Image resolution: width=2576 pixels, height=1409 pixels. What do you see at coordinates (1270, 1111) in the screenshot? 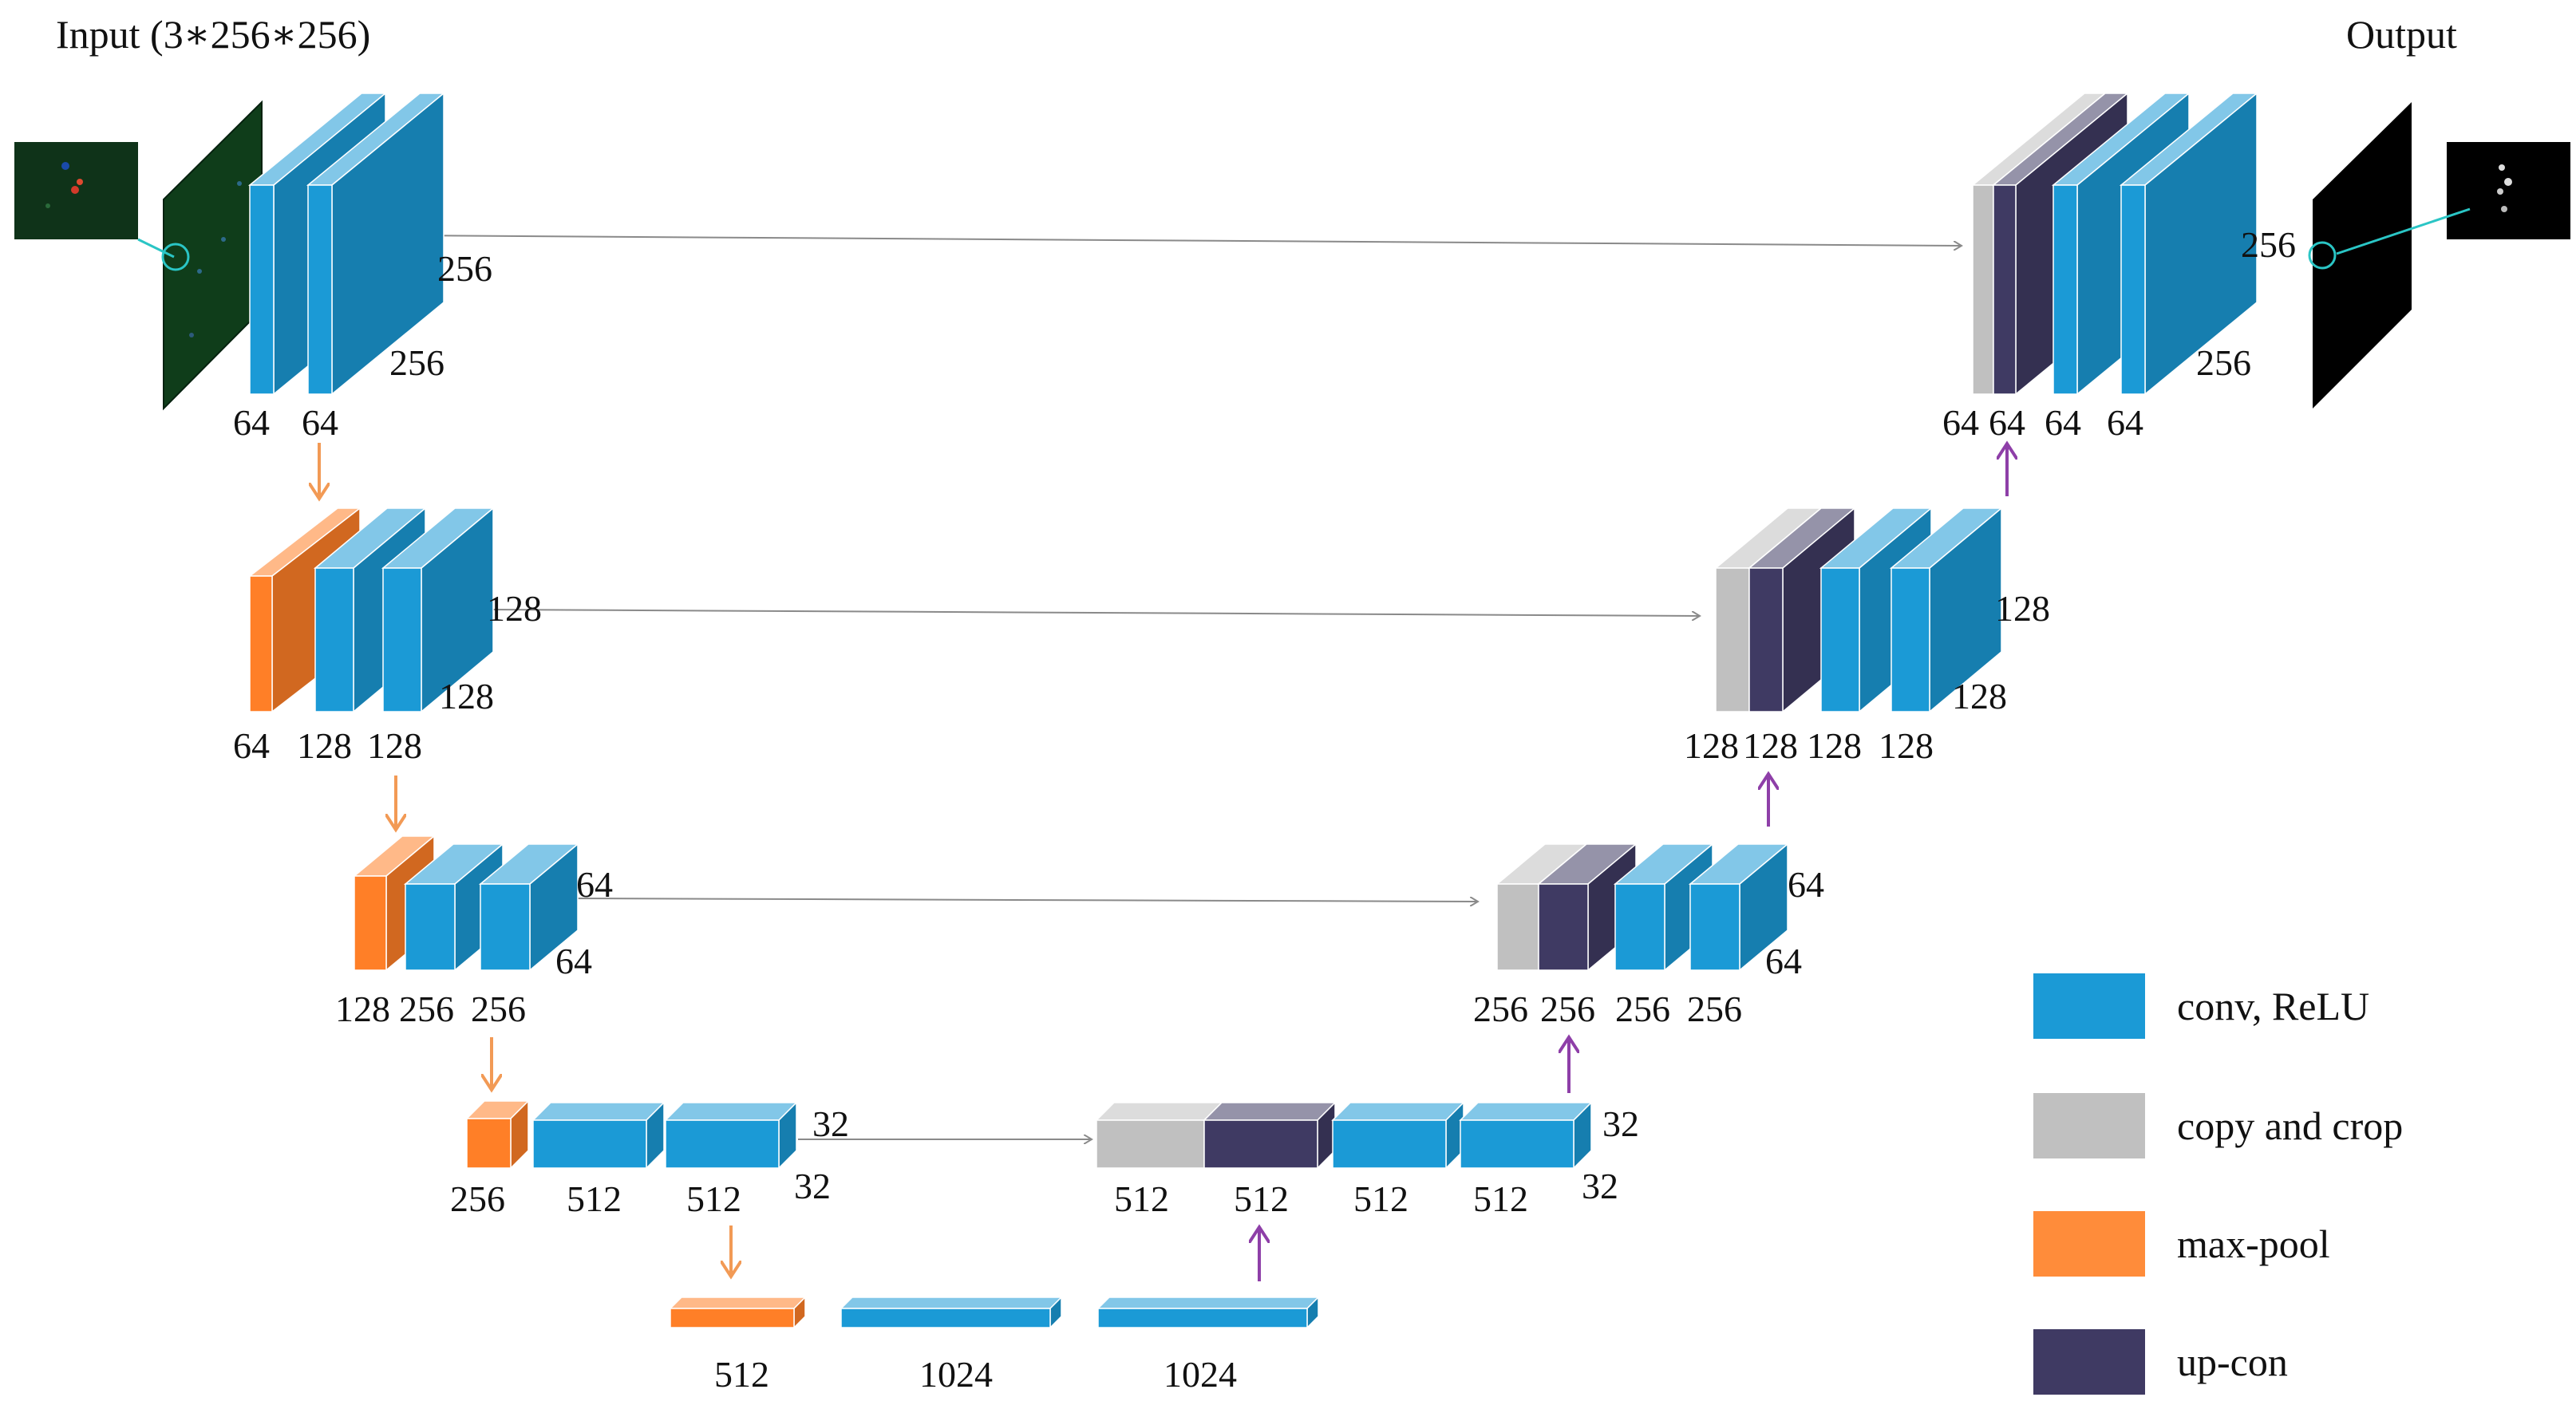
I see `dec4-up-top` at bounding box center [1270, 1111].